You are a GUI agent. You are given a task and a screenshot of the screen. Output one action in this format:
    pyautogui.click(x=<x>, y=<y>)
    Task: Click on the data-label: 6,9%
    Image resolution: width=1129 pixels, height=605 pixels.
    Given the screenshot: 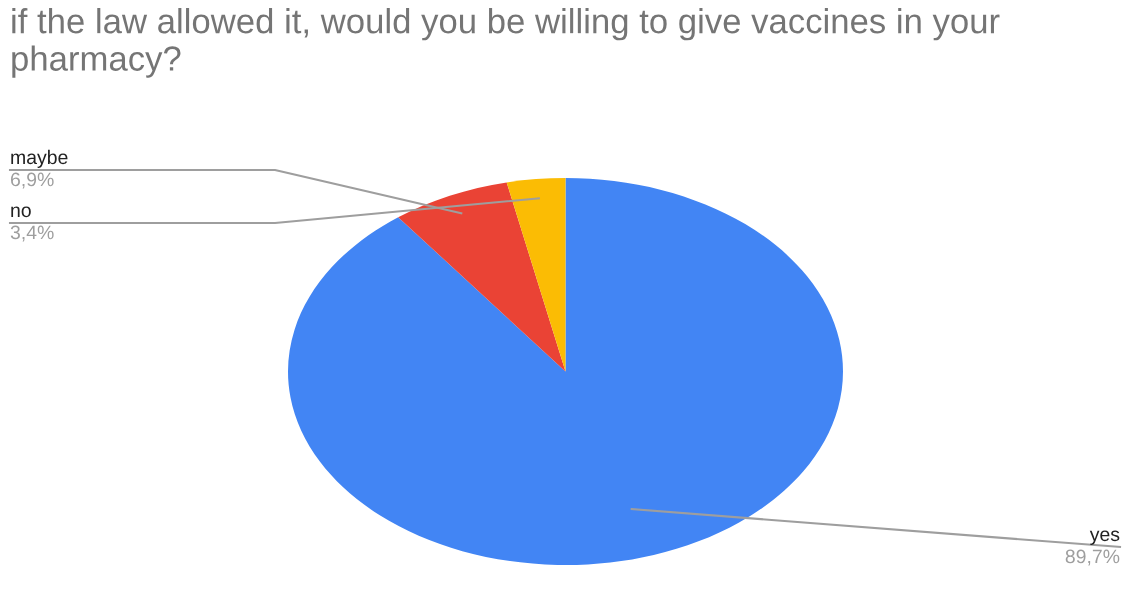 What is the action you would take?
    pyautogui.click(x=32, y=180)
    